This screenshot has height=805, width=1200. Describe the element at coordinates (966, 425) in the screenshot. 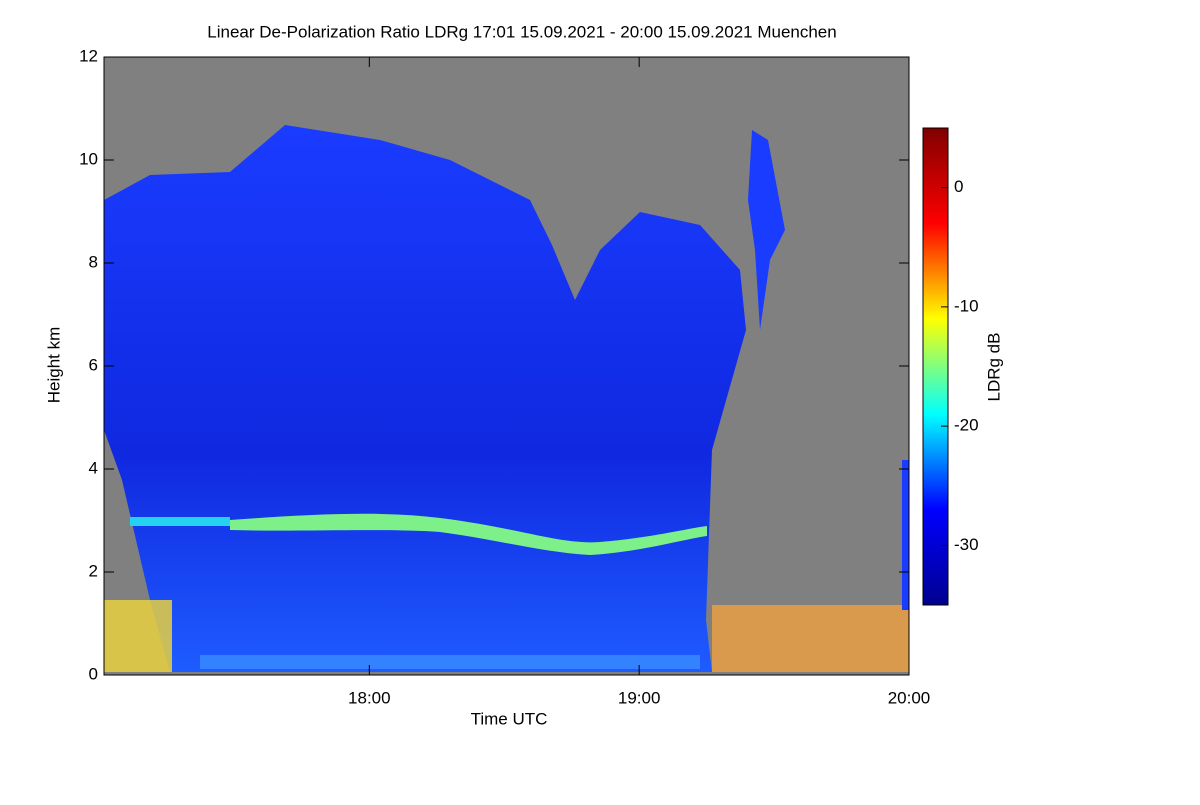

I see `colorbar-tick-label: -20` at that location.